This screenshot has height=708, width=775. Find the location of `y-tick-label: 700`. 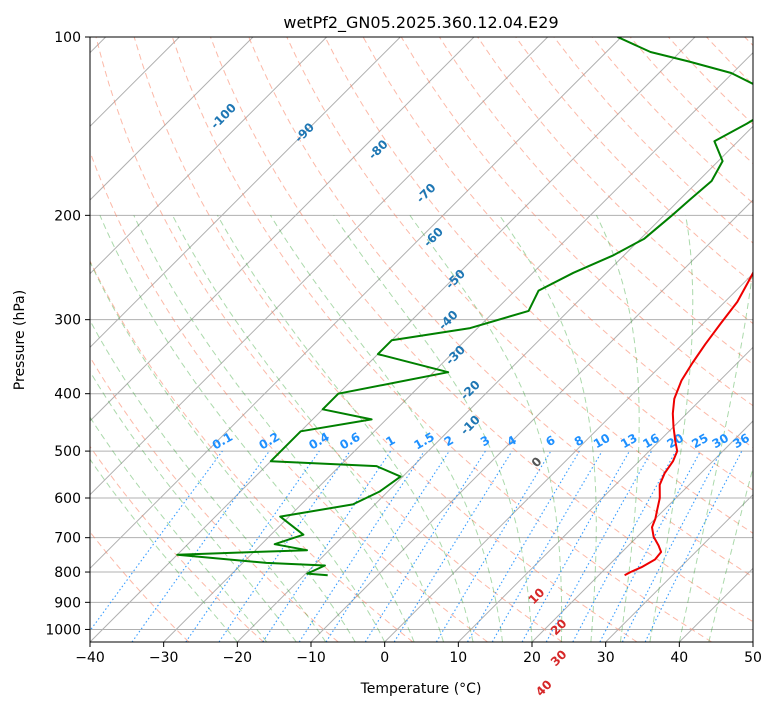

y-tick-label: 700 is located at coordinates (67, 539).